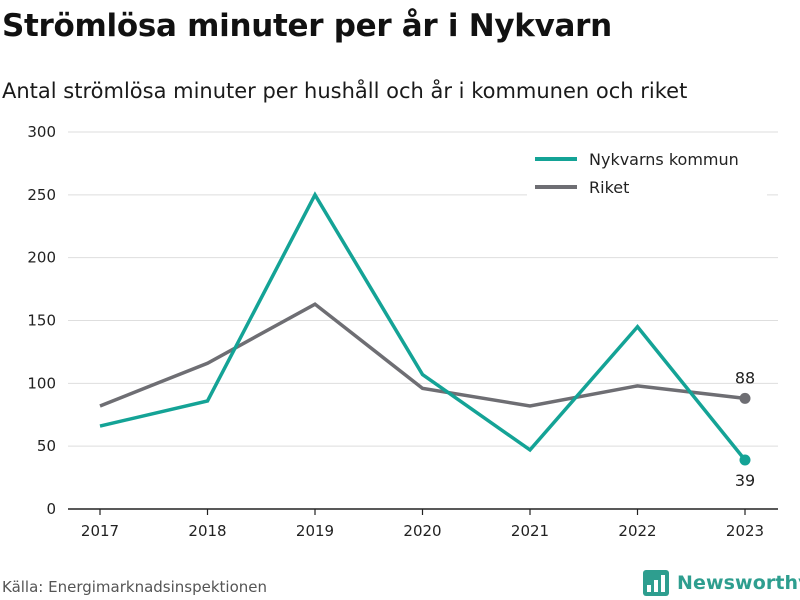 This screenshot has height=600, width=800. I want to click on y-tick-label: 150, so click(41, 321).